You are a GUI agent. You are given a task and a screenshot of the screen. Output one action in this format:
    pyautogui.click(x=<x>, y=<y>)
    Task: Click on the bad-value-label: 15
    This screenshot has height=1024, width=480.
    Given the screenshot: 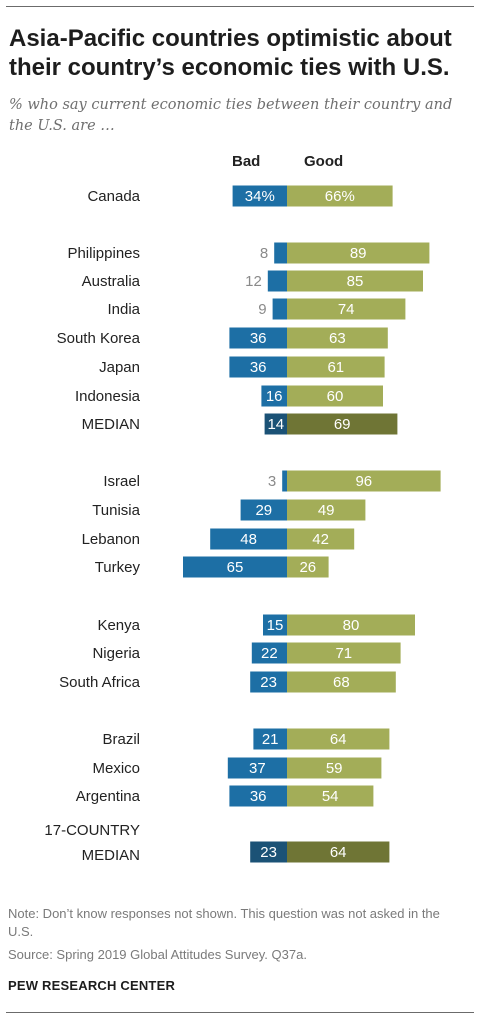 What is the action you would take?
    pyautogui.click(x=275, y=625)
    